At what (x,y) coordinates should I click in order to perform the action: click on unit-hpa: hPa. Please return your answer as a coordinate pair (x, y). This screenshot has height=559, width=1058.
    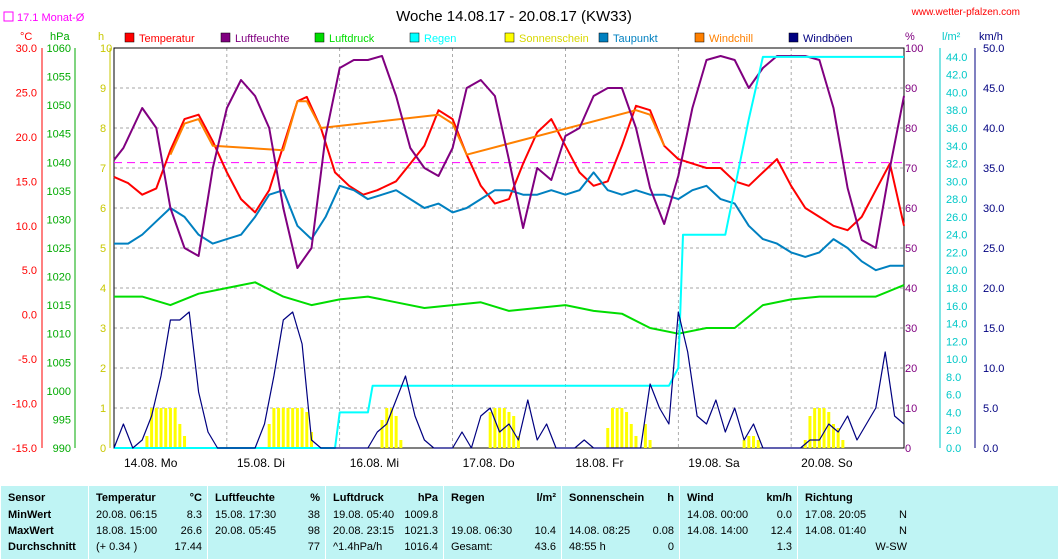
    Looking at the image, I should click on (60, 37).